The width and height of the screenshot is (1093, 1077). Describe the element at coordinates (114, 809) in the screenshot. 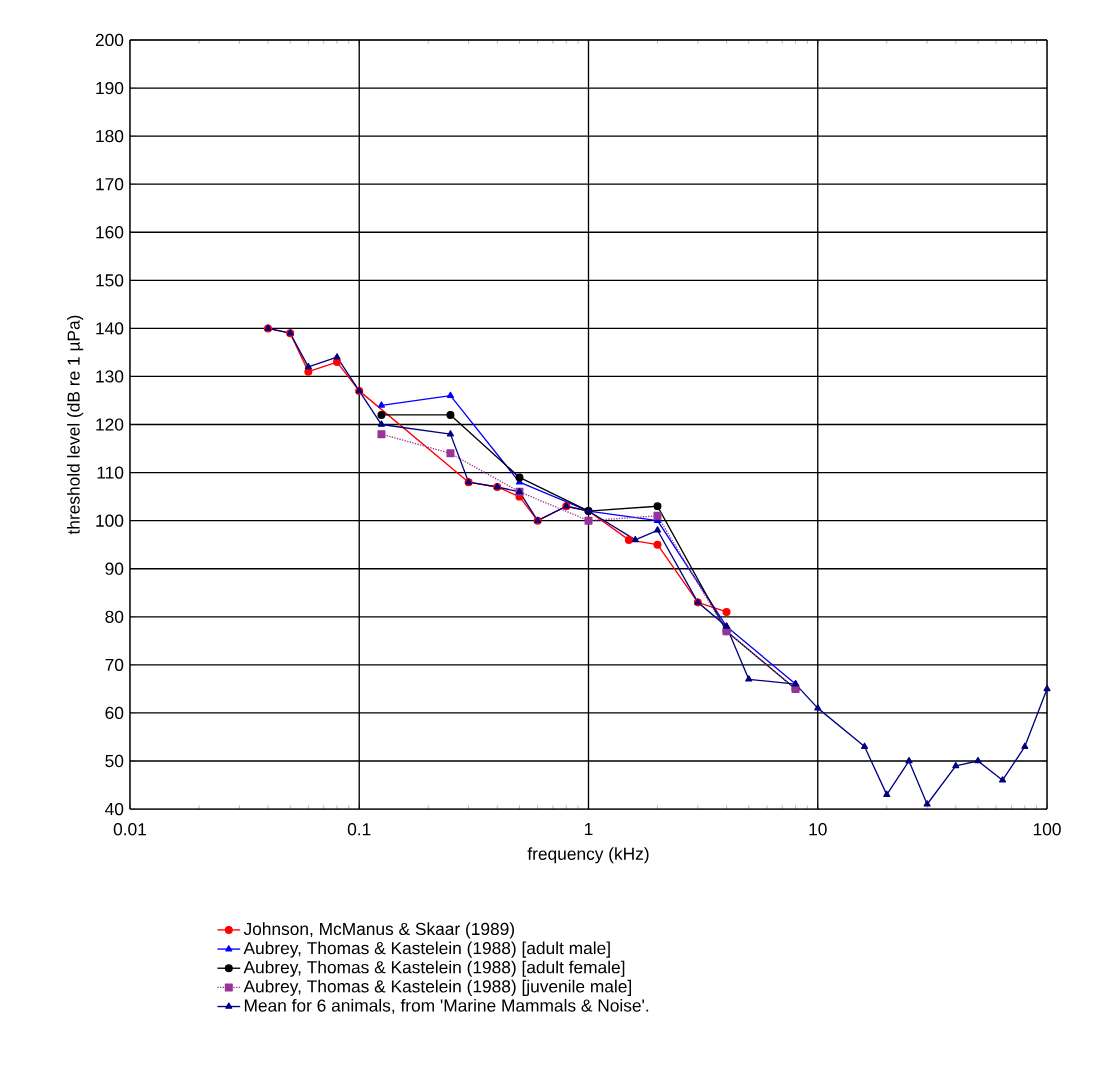

I see `y-tick-label: 40` at that location.